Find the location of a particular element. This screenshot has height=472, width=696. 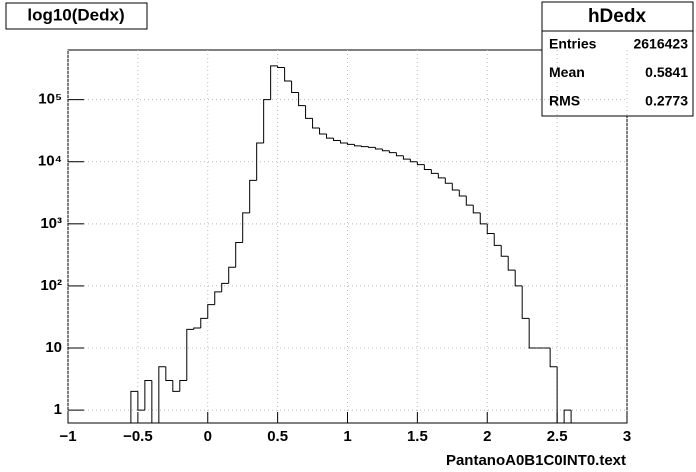

x-tick-label: −0.5 is located at coordinates (138, 436).